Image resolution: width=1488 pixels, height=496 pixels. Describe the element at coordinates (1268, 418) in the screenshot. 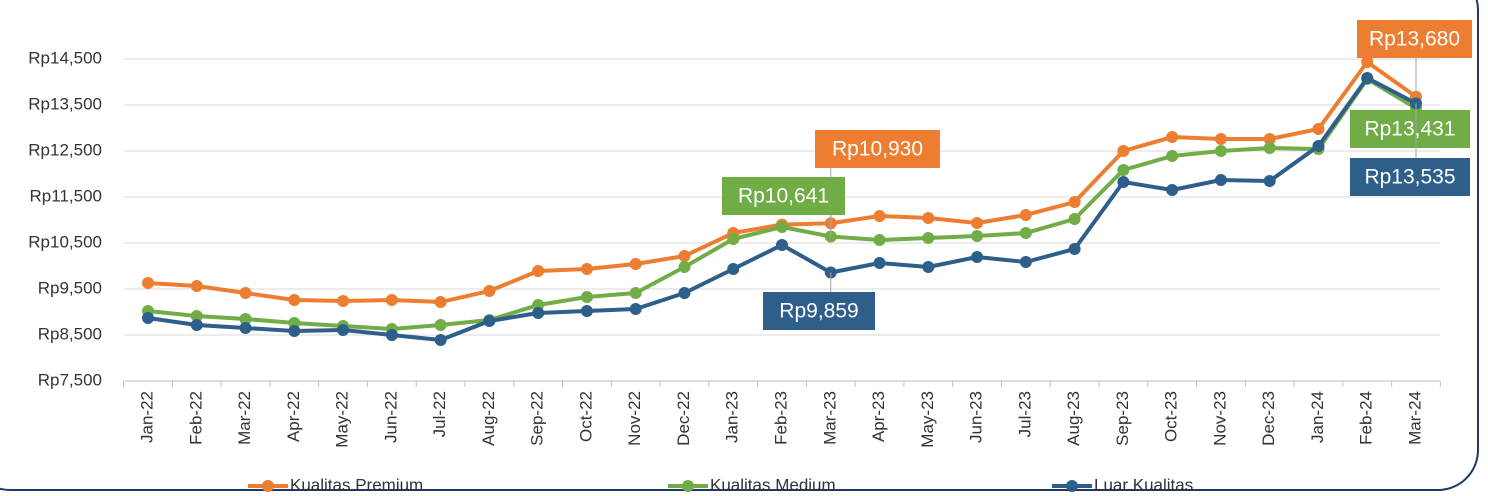

I see `x-tick-label: Dec-23` at that location.